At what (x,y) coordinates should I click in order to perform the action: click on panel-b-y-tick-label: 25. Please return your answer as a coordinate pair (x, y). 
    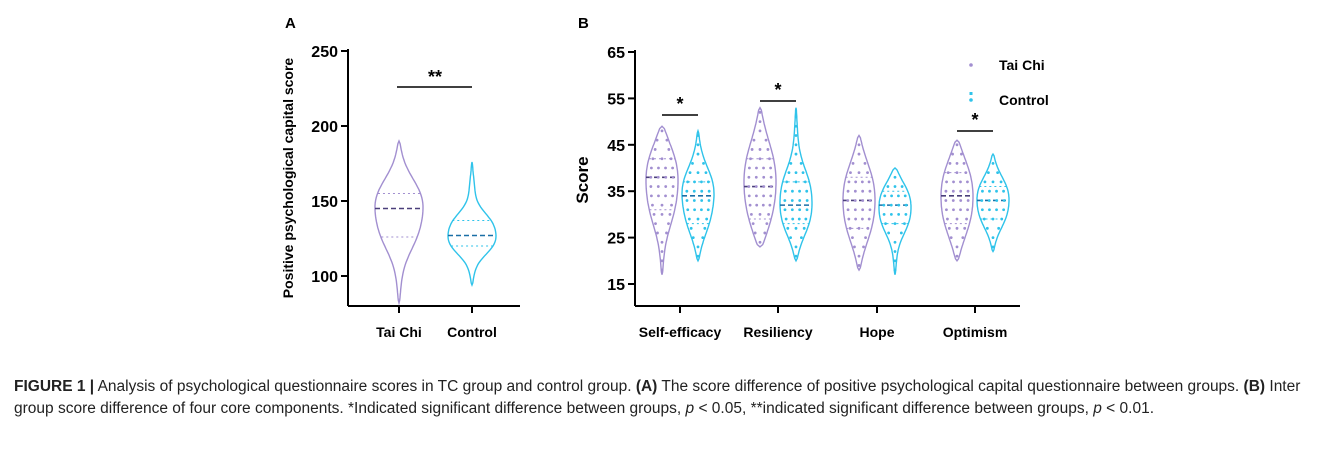
    Looking at the image, I should click on (616, 239).